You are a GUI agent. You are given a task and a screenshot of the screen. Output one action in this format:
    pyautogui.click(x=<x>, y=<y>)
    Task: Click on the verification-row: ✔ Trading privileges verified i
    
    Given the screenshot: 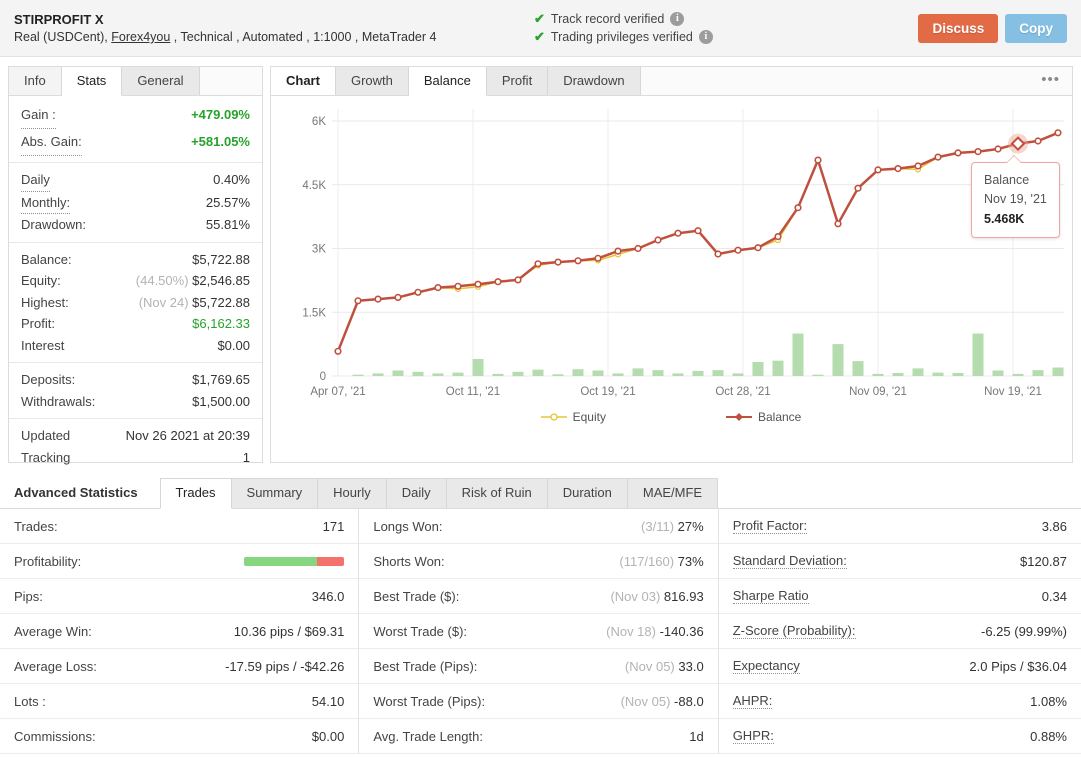 What is the action you would take?
    pyautogui.click(x=699, y=37)
    